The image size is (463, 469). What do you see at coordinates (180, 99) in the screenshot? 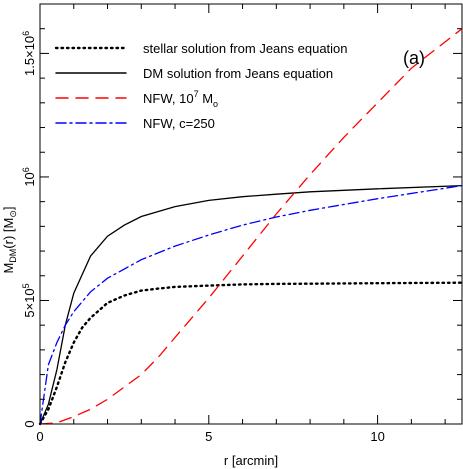
I see `legend-entry: NFW, 107 Mo` at bounding box center [180, 99].